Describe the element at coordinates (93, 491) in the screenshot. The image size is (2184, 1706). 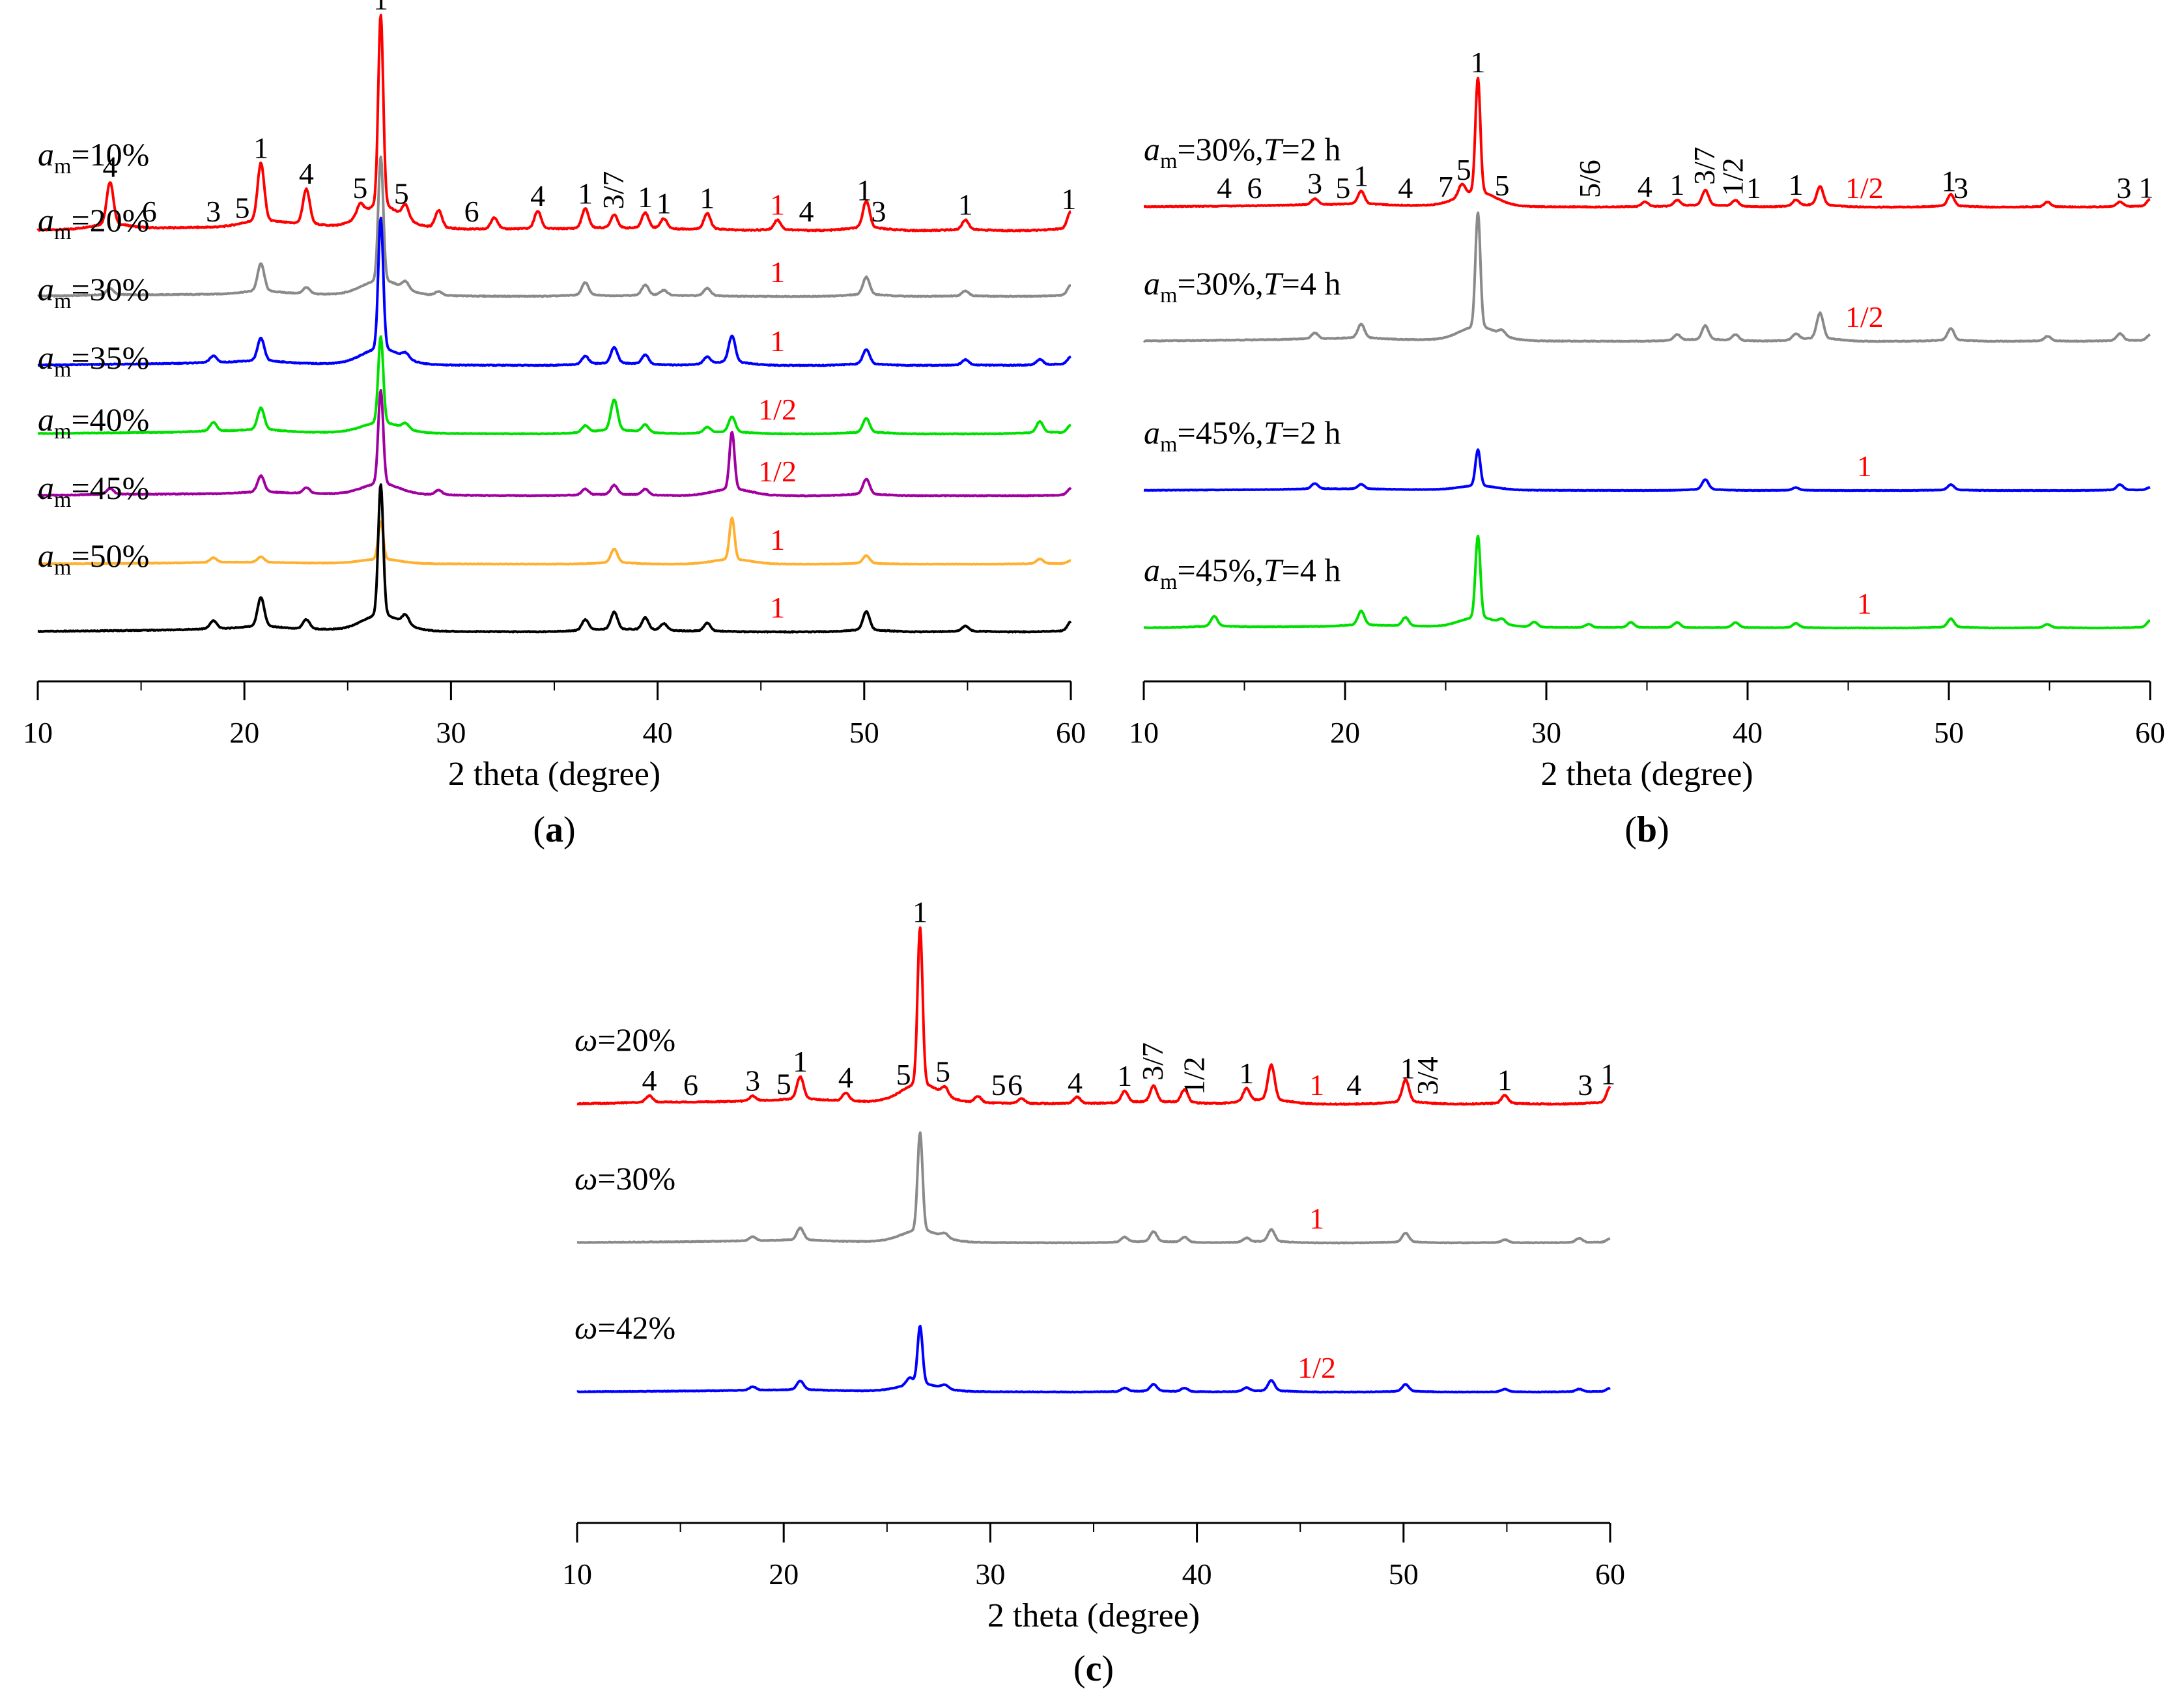
I see `series-label: am=45%` at that location.